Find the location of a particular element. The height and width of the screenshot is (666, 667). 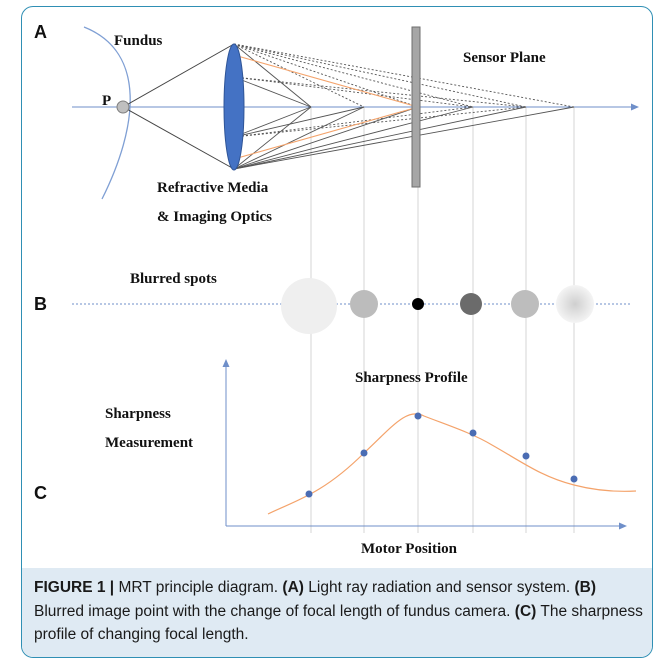

point-p is located at coordinates (123, 107).